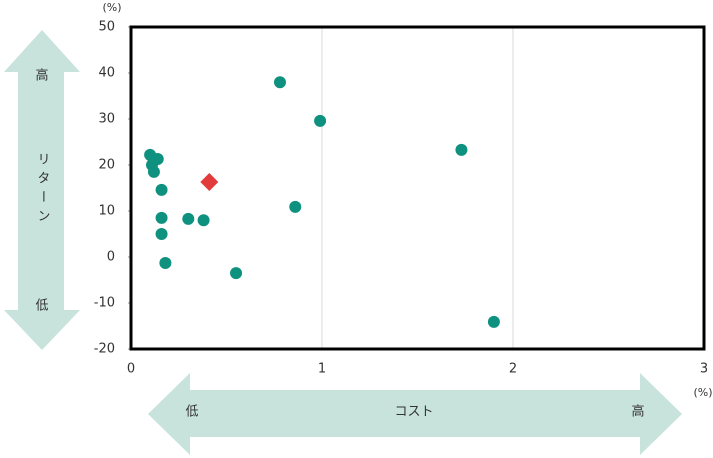 This screenshot has width=713, height=458. What do you see at coordinates (111, 257) in the screenshot?
I see `y-tick-label: 0` at bounding box center [111, 257].